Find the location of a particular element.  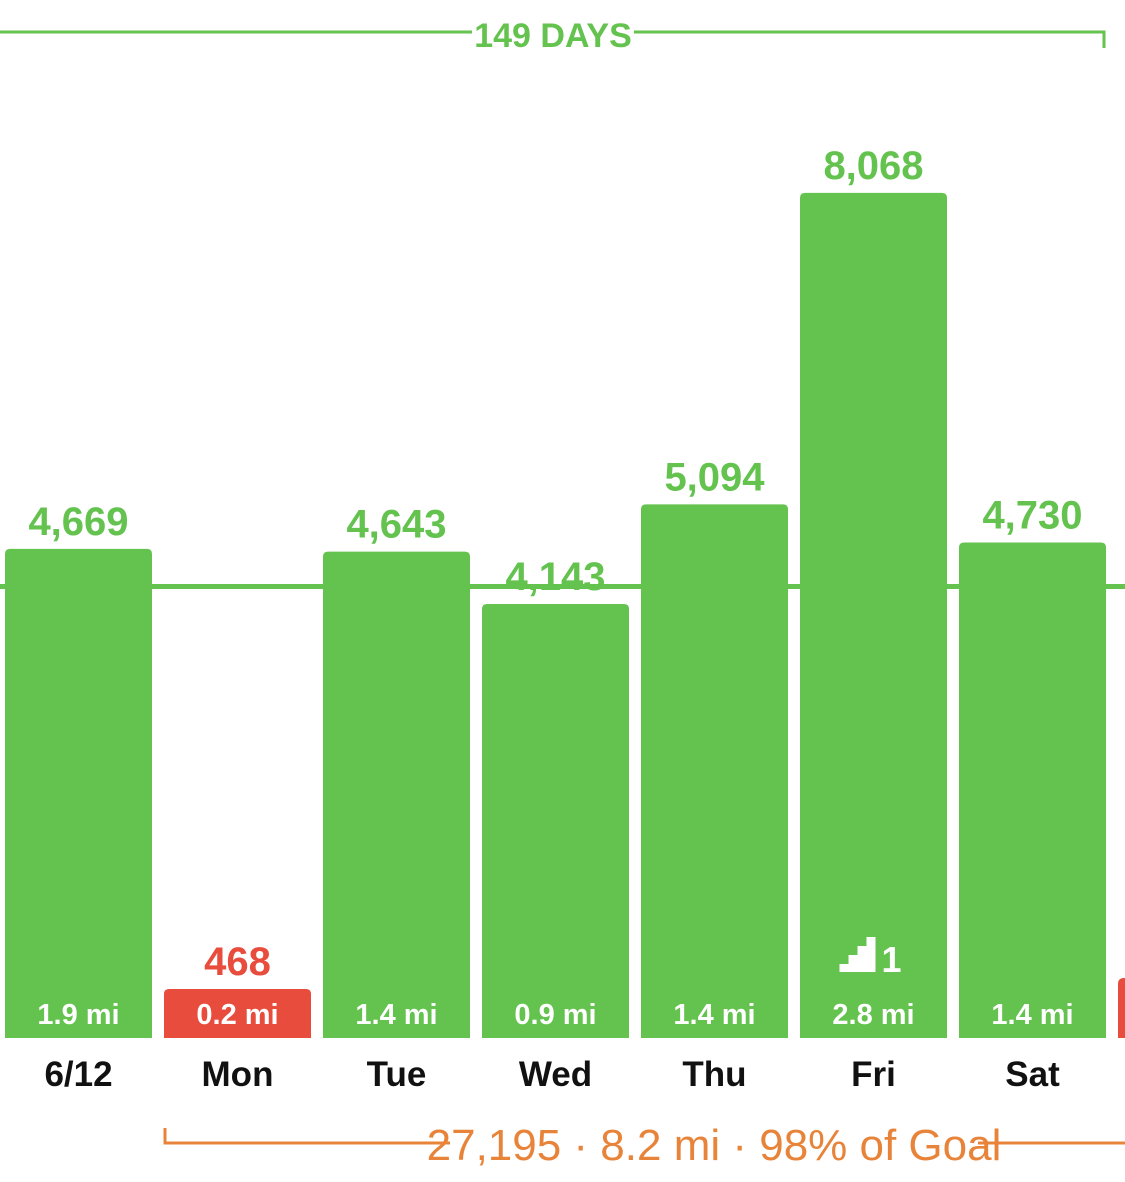

step-count-label: 4,143 is located at coordinates (555, 577).